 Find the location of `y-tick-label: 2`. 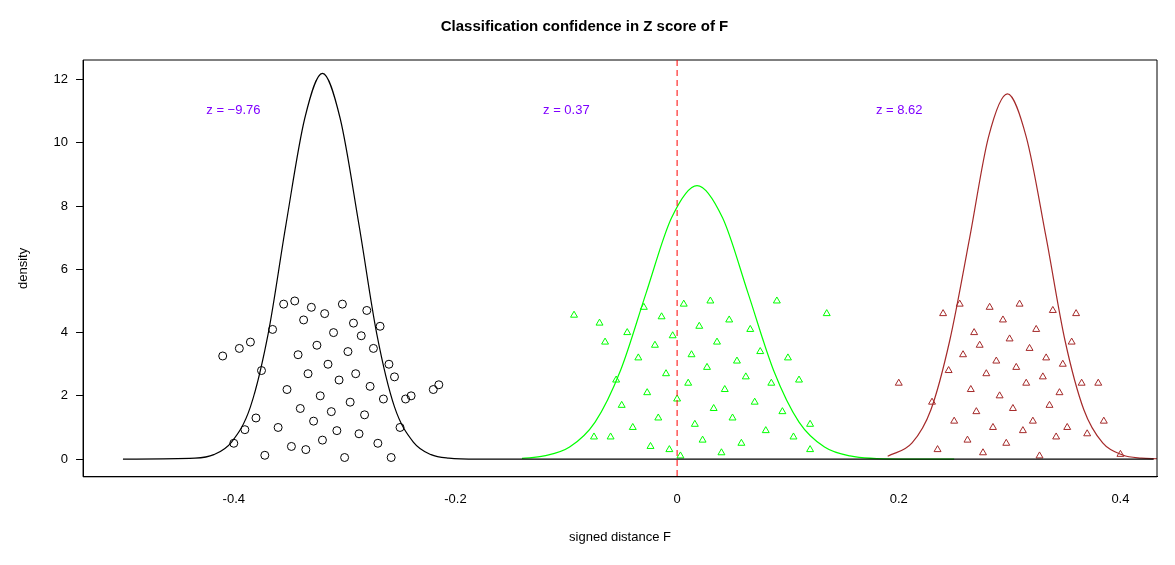

y-tick-label: 2 is located at coordinates (64, 395).